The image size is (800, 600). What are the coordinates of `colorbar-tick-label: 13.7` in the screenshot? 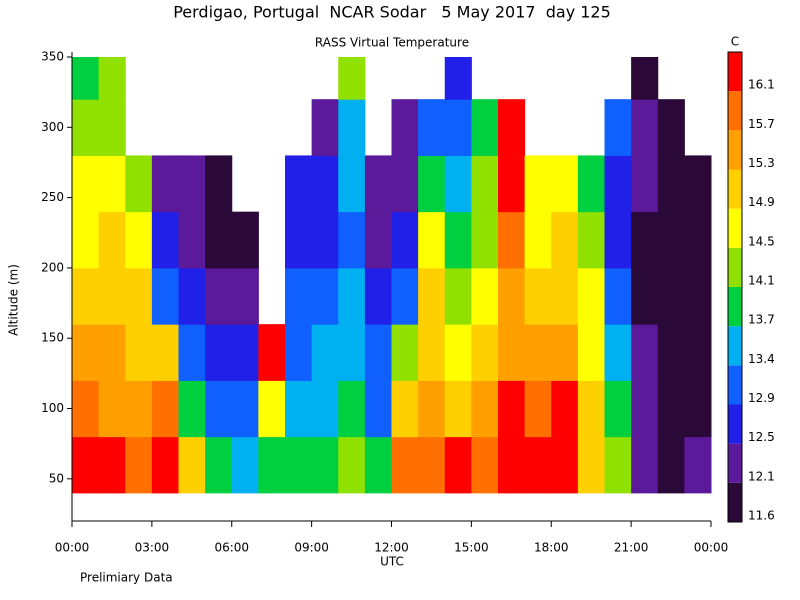 It's located at (761, 320).